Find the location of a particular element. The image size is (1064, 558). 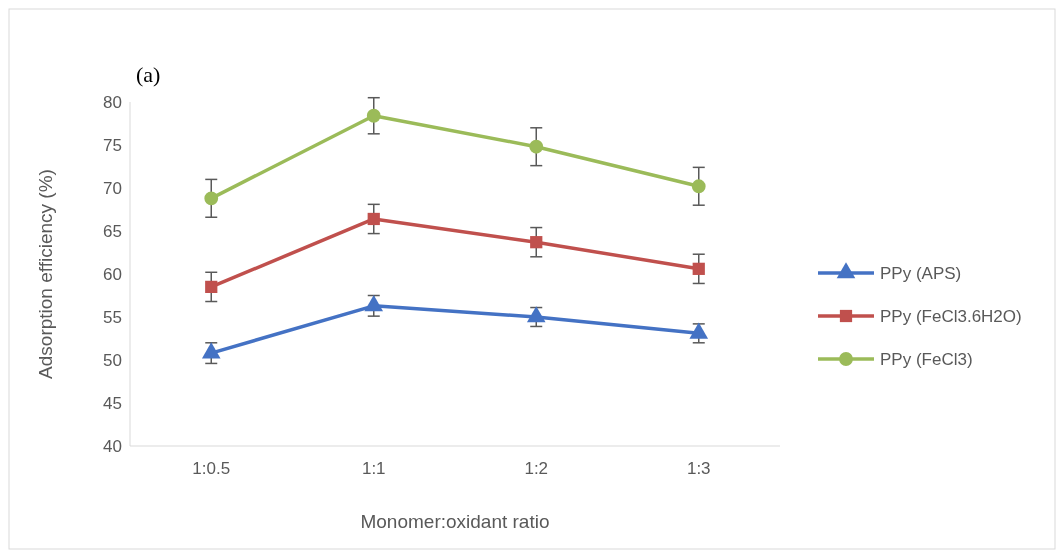

x-tick-label: 1:1 is located at coordinates (373, 468).